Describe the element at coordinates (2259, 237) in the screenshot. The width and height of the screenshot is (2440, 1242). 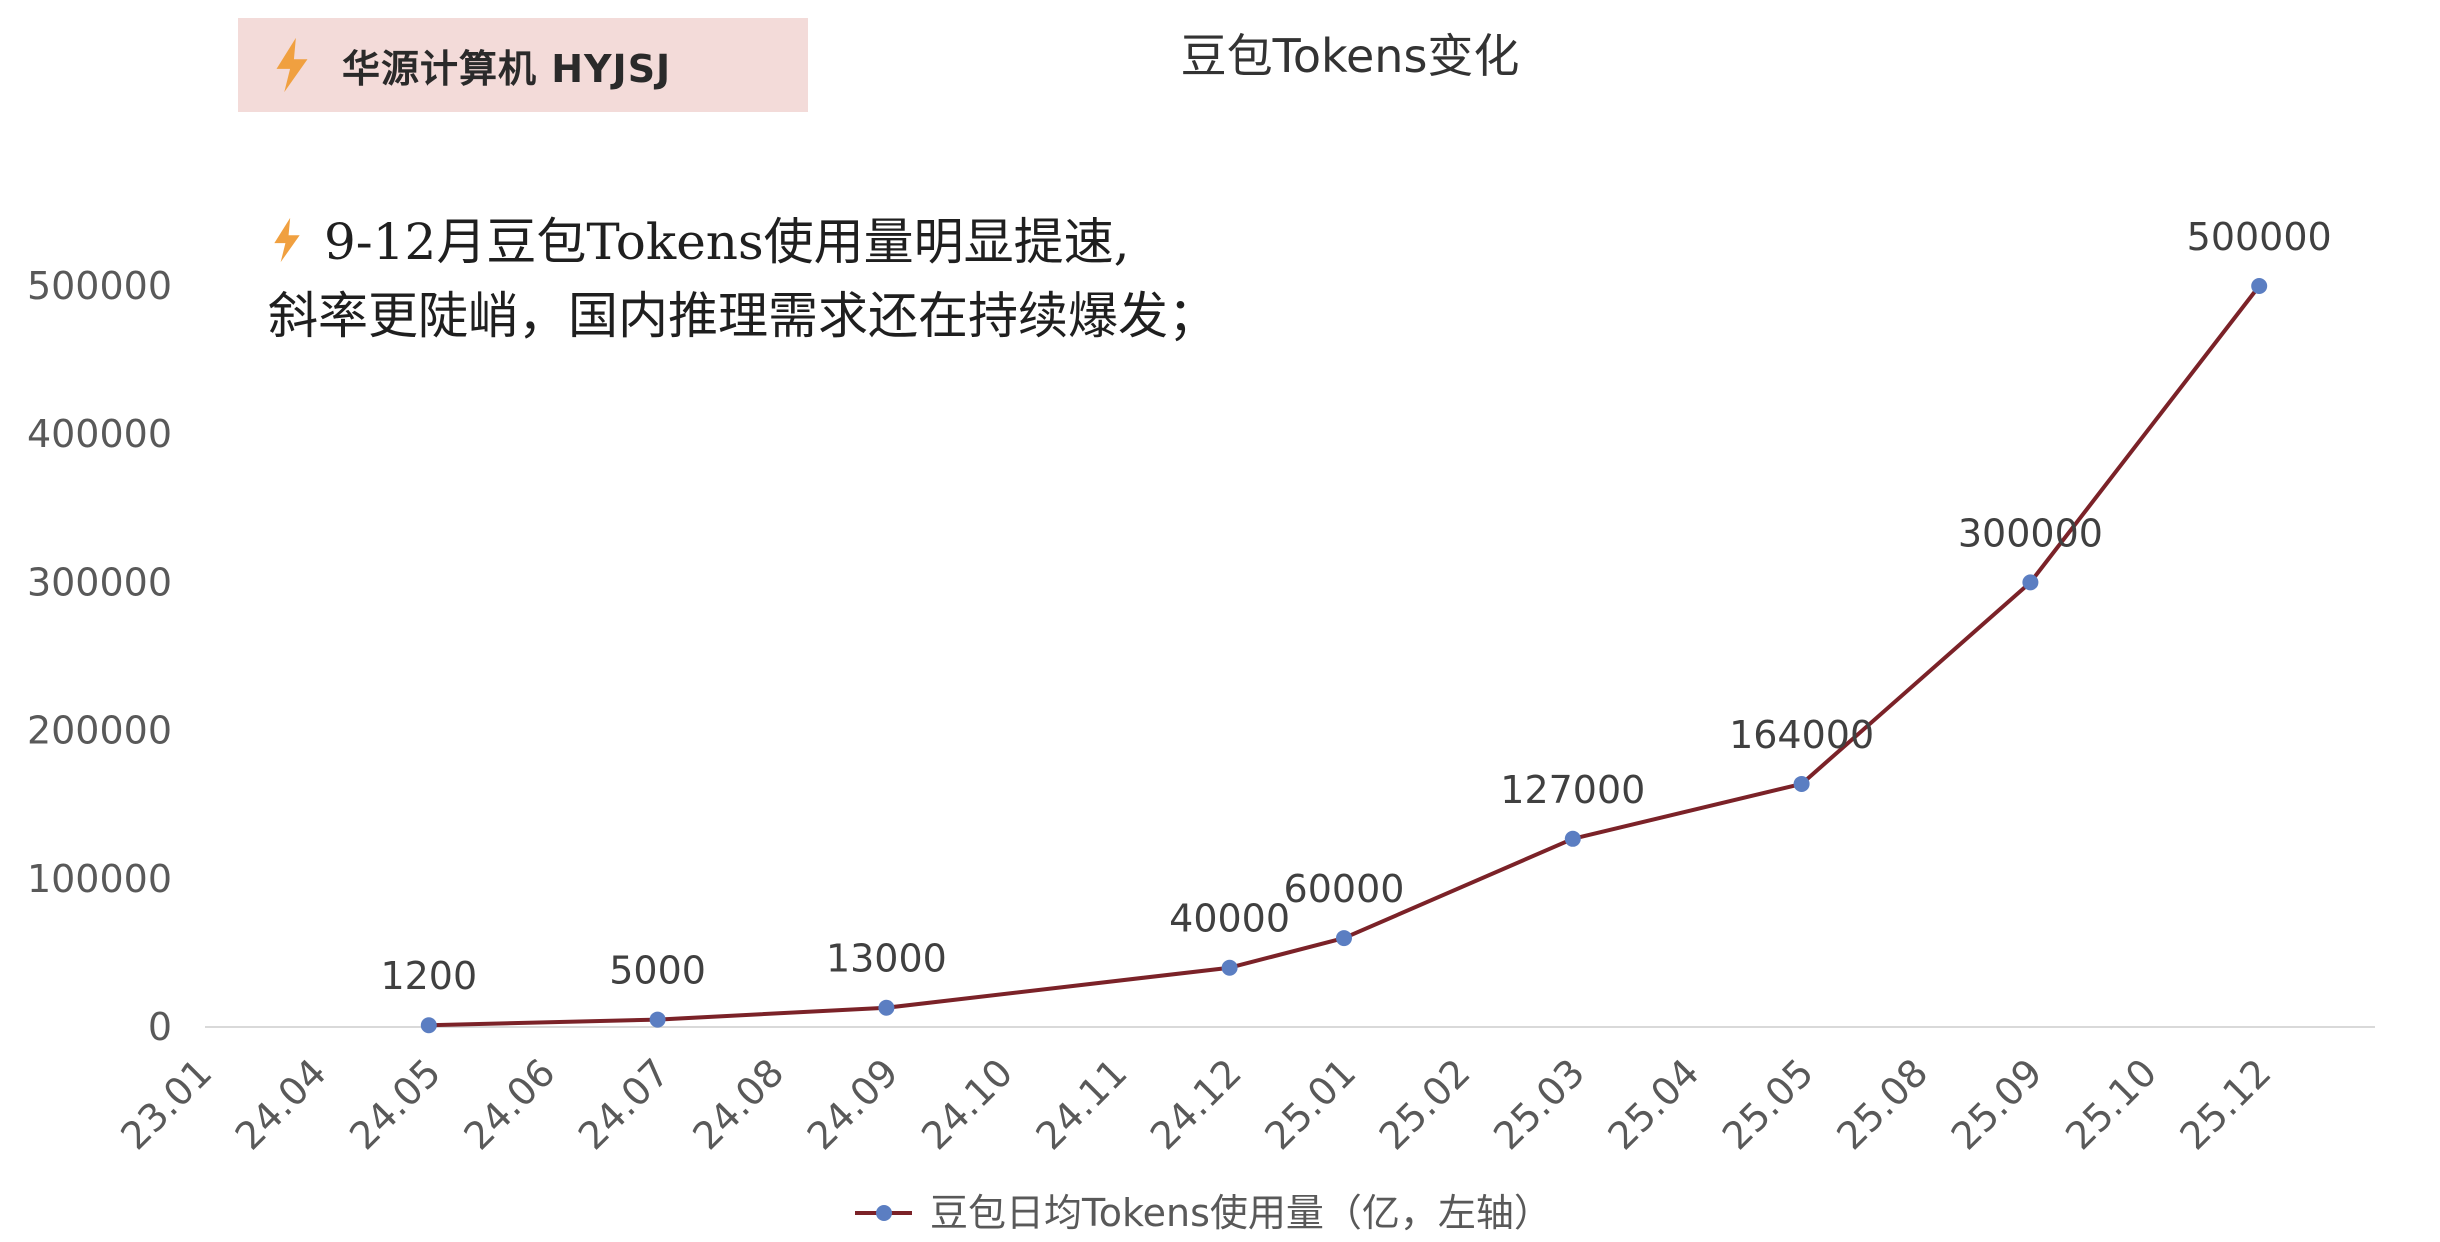
I see `data-label: 500000` at that location.